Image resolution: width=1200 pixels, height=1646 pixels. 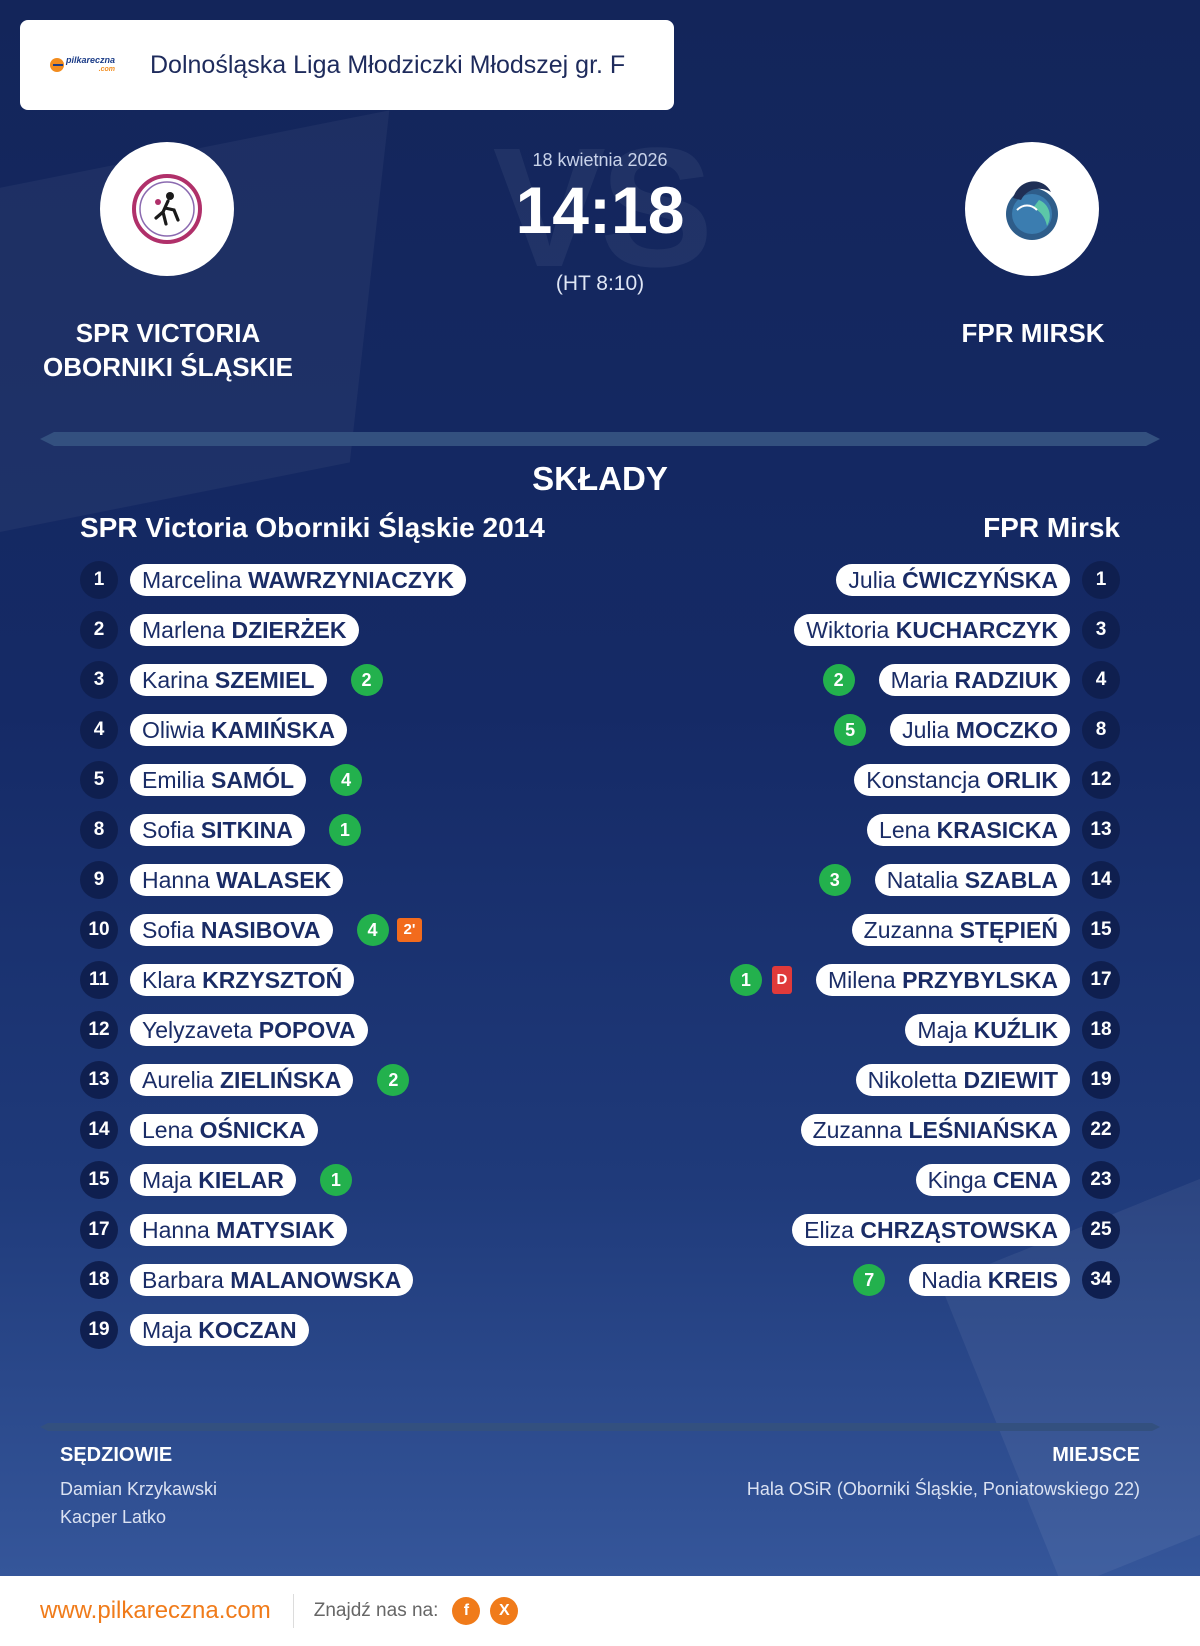 I want to click on player-row: 12 Konstancja ORLIK, so click(x=840, y=780).